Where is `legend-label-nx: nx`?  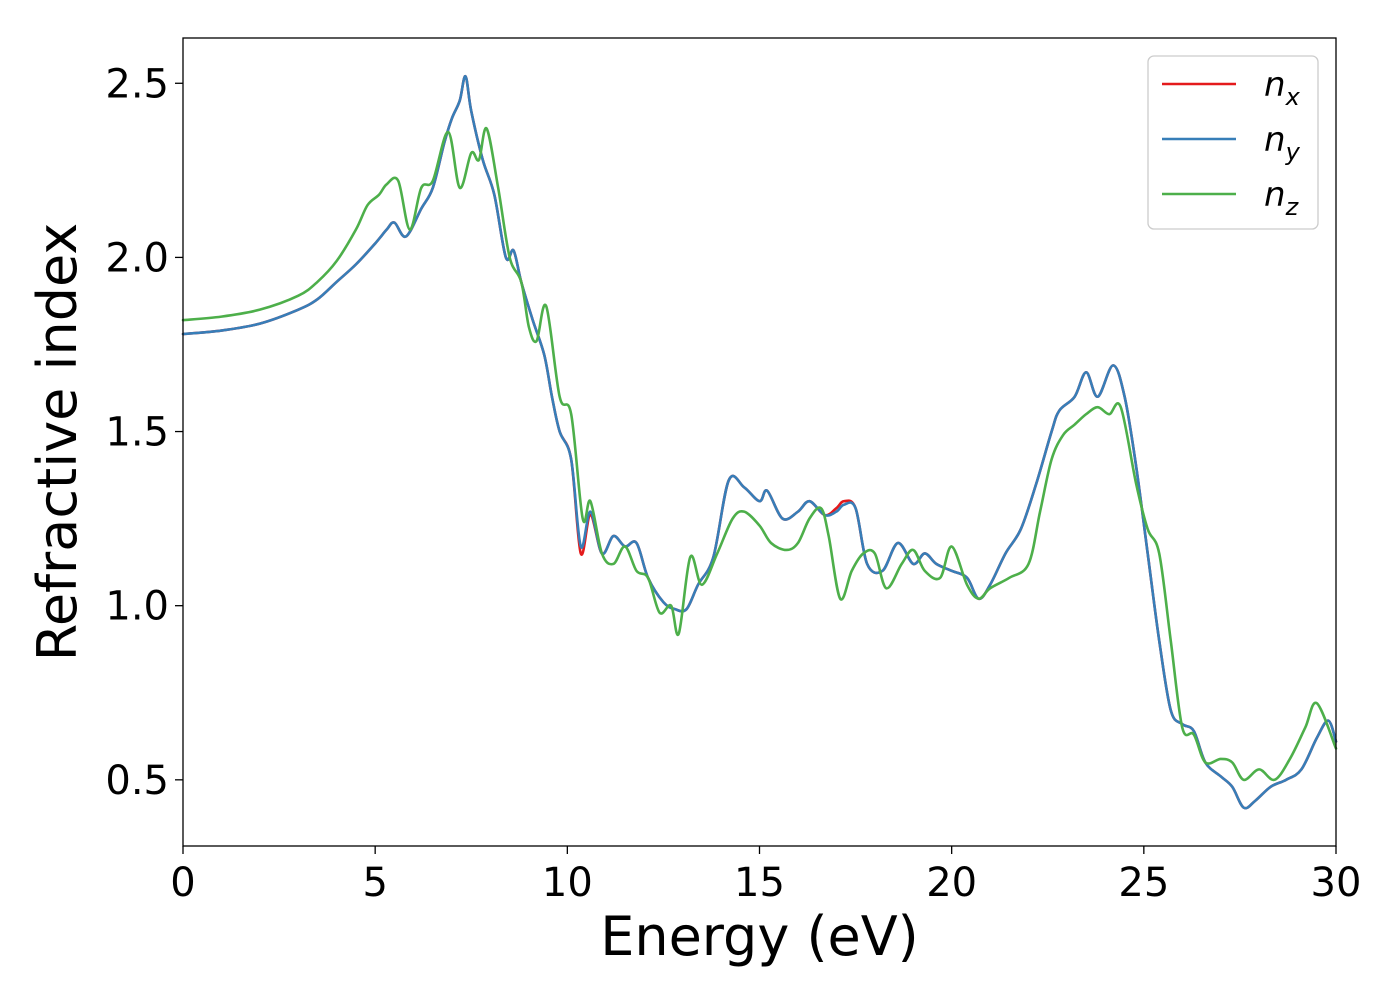
legend-label-nx: nx is located at coordinates (1282, 88).